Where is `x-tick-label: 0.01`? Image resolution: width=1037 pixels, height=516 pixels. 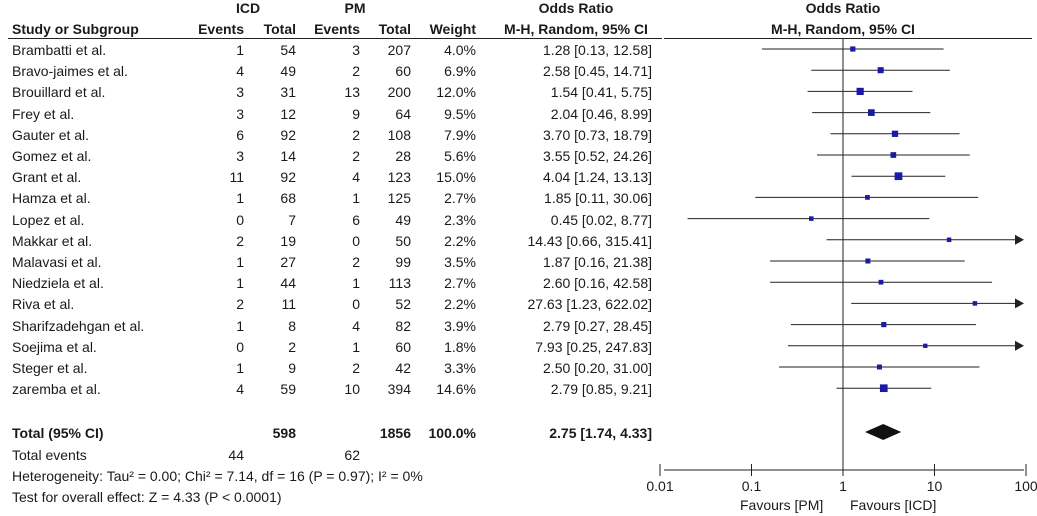 x-tick-label: 0.01 is located at coordinates (660, 486).